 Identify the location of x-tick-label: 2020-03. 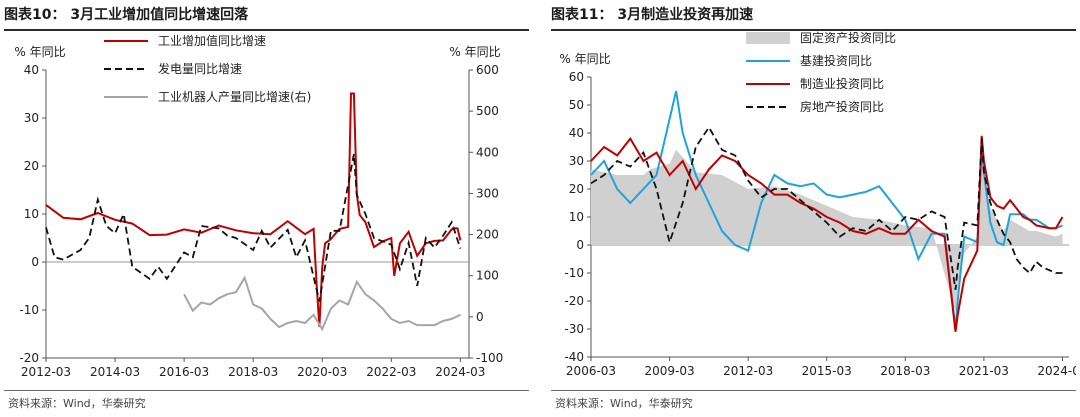
(322, 372).